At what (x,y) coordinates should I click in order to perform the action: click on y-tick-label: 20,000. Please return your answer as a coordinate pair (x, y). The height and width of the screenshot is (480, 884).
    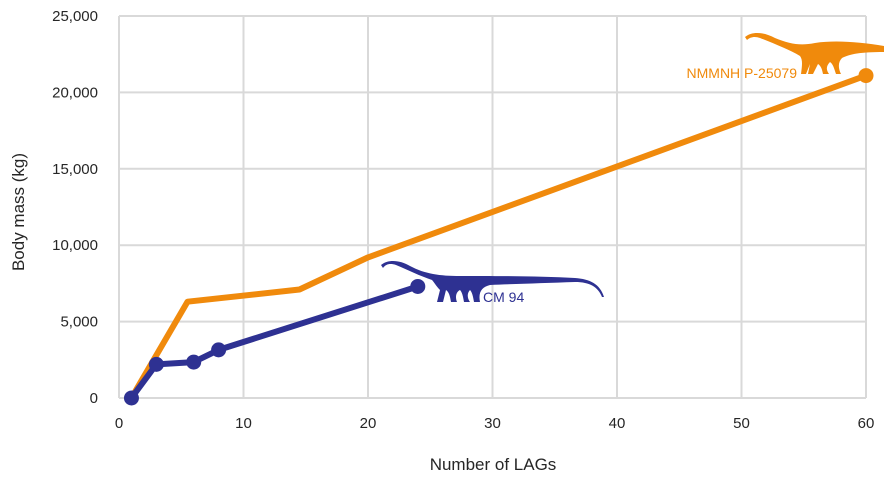
    Looking at the image, I should click on (75, 92).